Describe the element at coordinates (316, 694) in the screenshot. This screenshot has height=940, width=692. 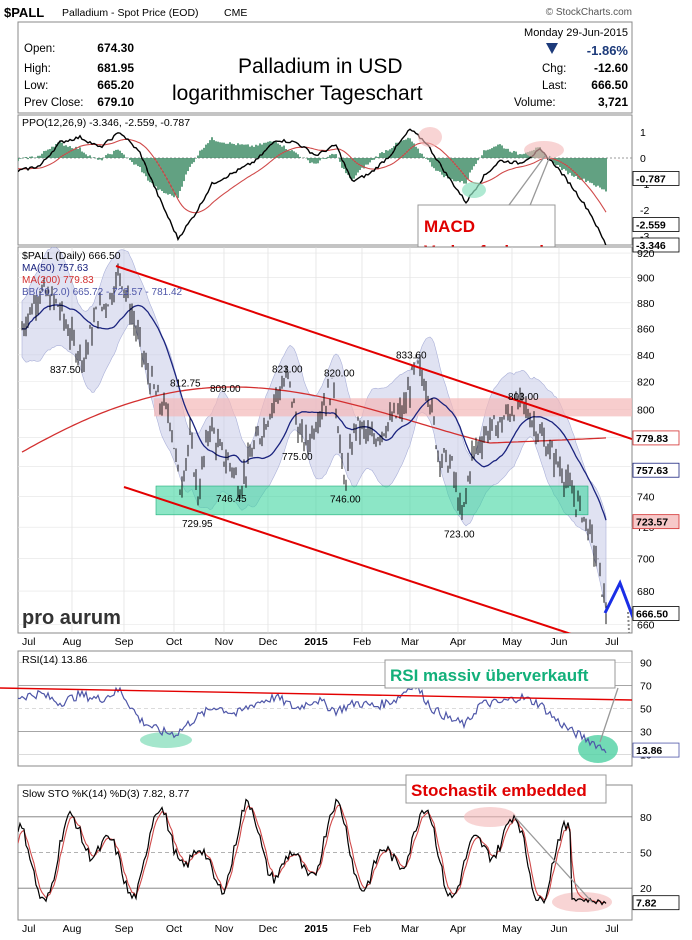
I see `rsi-trend-line` at that location.